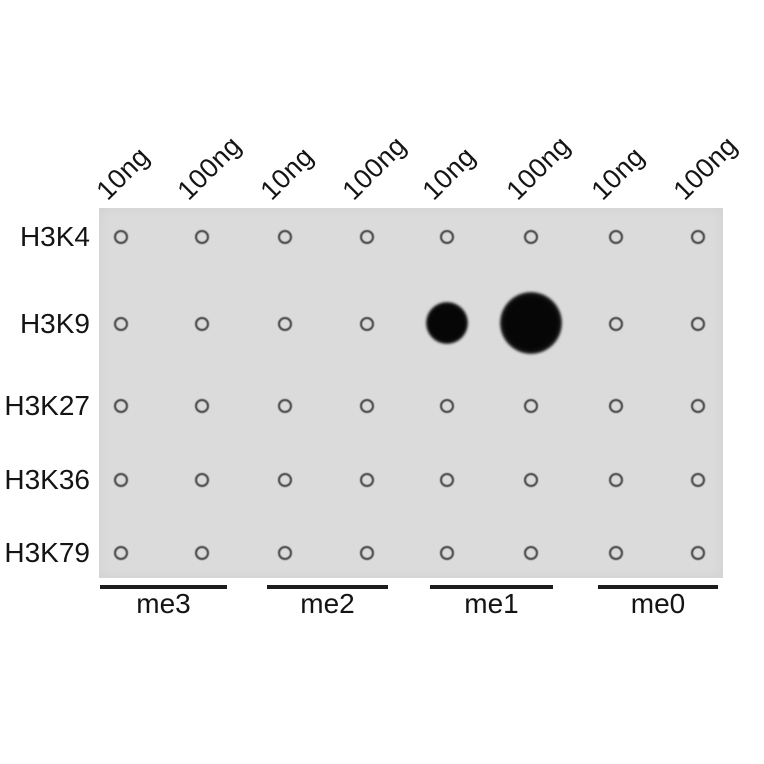  I want to click on row-peptide-label: H3K4, so click(54, 236).